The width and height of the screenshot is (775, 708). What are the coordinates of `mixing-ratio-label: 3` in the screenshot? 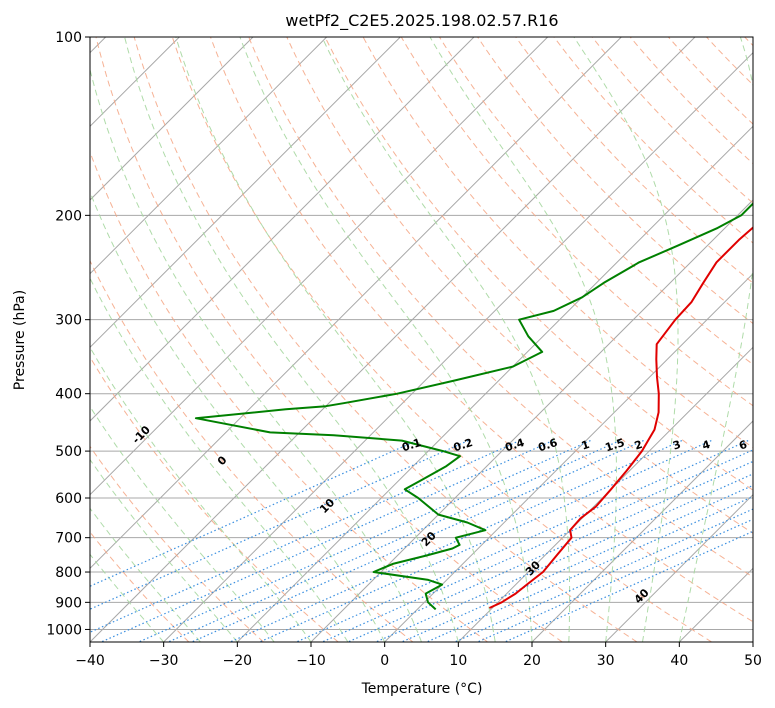 It's located at (676, 445).